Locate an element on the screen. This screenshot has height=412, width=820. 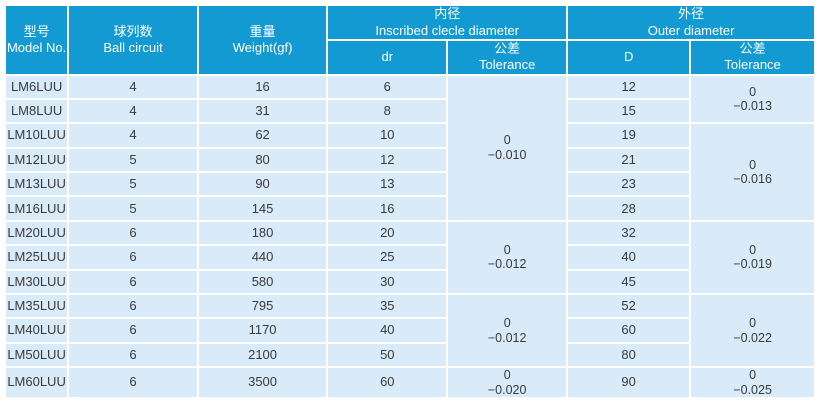
cell-d: 52 is located at coordinates (629, 306).